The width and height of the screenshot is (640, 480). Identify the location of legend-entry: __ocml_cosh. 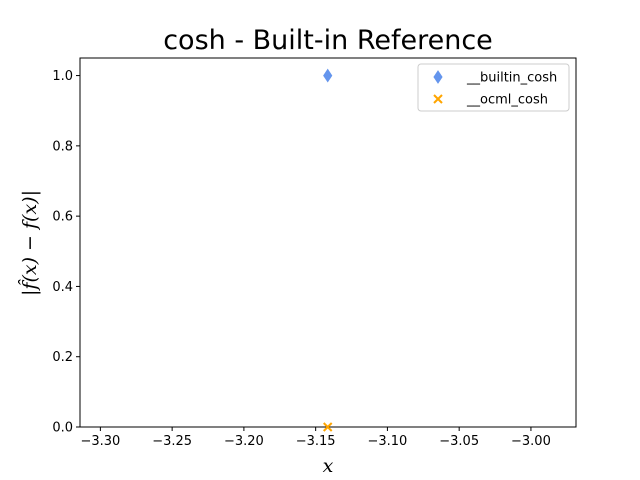
(507, 100).